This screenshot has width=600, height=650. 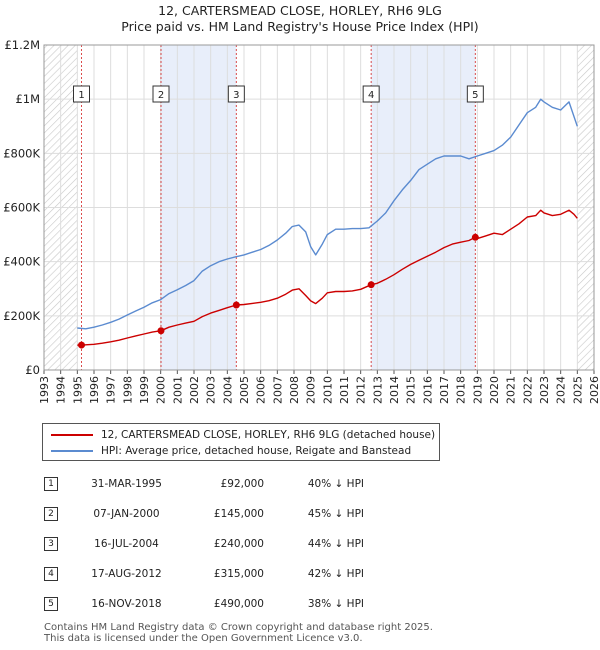 I want to click on sale-hpi-diff: 40% ↓ HPI, so click(x=335, y=484).